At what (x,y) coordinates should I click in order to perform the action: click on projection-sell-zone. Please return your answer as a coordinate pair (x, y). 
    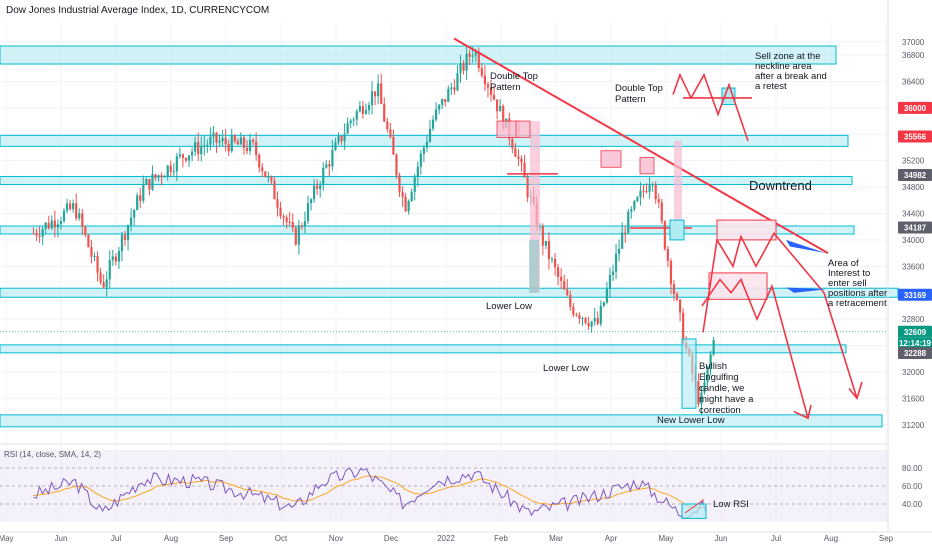
    Looking at the image, I should click on (710, 107).